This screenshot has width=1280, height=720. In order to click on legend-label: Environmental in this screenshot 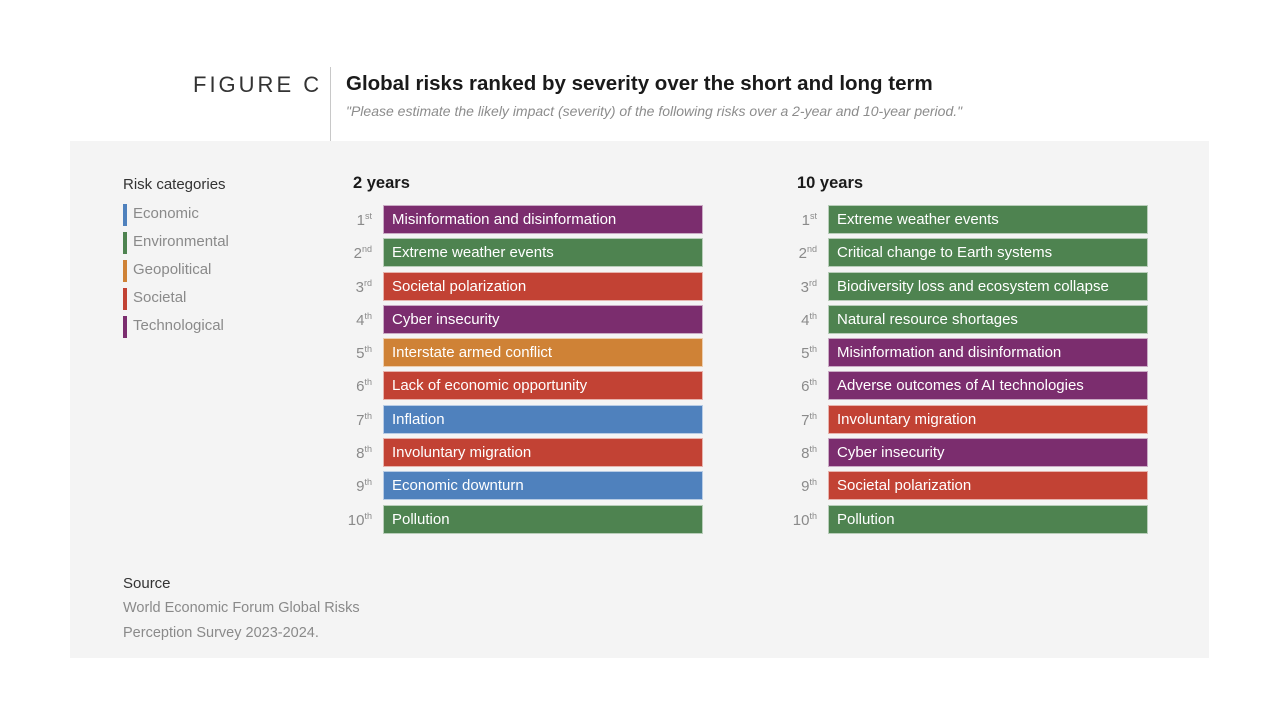, I will do `click(181, 241)`.